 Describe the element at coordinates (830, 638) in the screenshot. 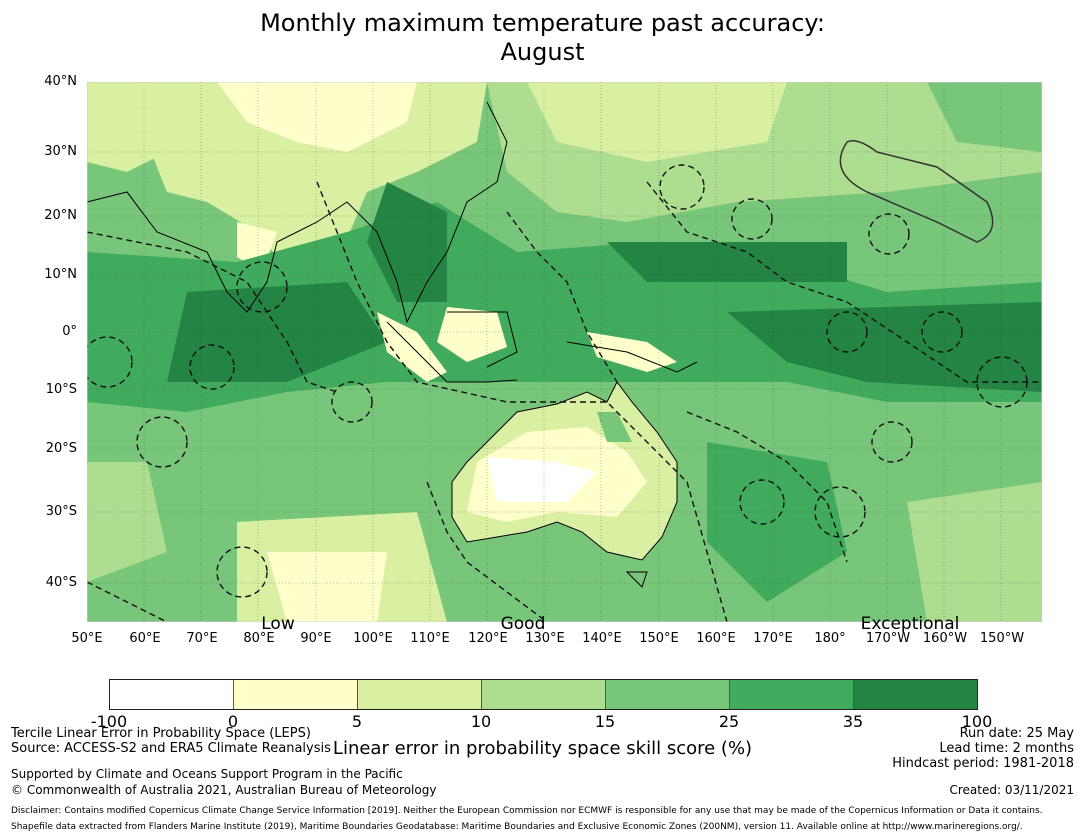

I see `lon-label: 180°` at that location.